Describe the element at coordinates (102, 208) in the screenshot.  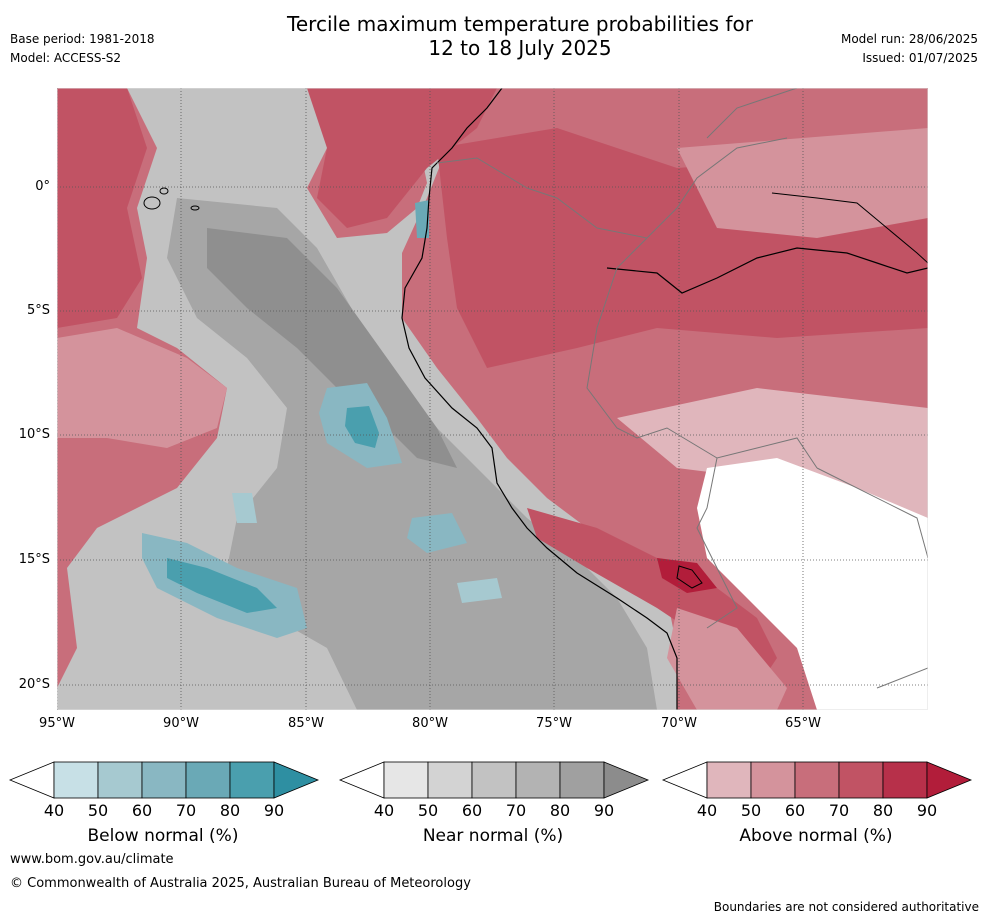
I see `above-normal-west-patch` at that location.